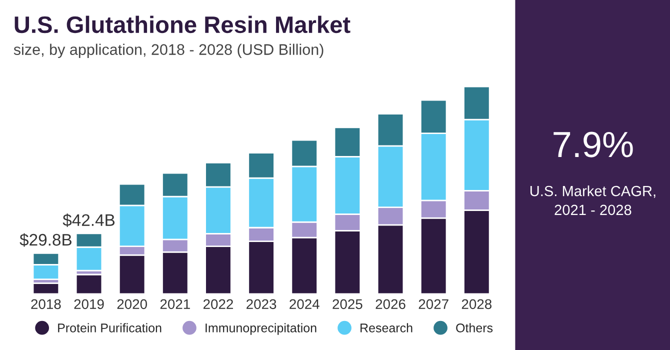  What do you see at coordinates (261, 304) in the screenshot?
I see `x-tick-label: 2023` at bounding box center [261, 304].